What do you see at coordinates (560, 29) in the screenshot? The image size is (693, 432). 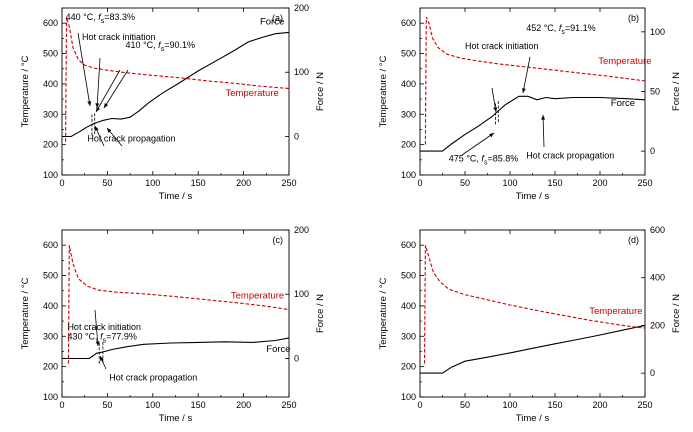 I see `annotation-text: 452 °C, fs=91.1%` at bounding box center [560, 29].